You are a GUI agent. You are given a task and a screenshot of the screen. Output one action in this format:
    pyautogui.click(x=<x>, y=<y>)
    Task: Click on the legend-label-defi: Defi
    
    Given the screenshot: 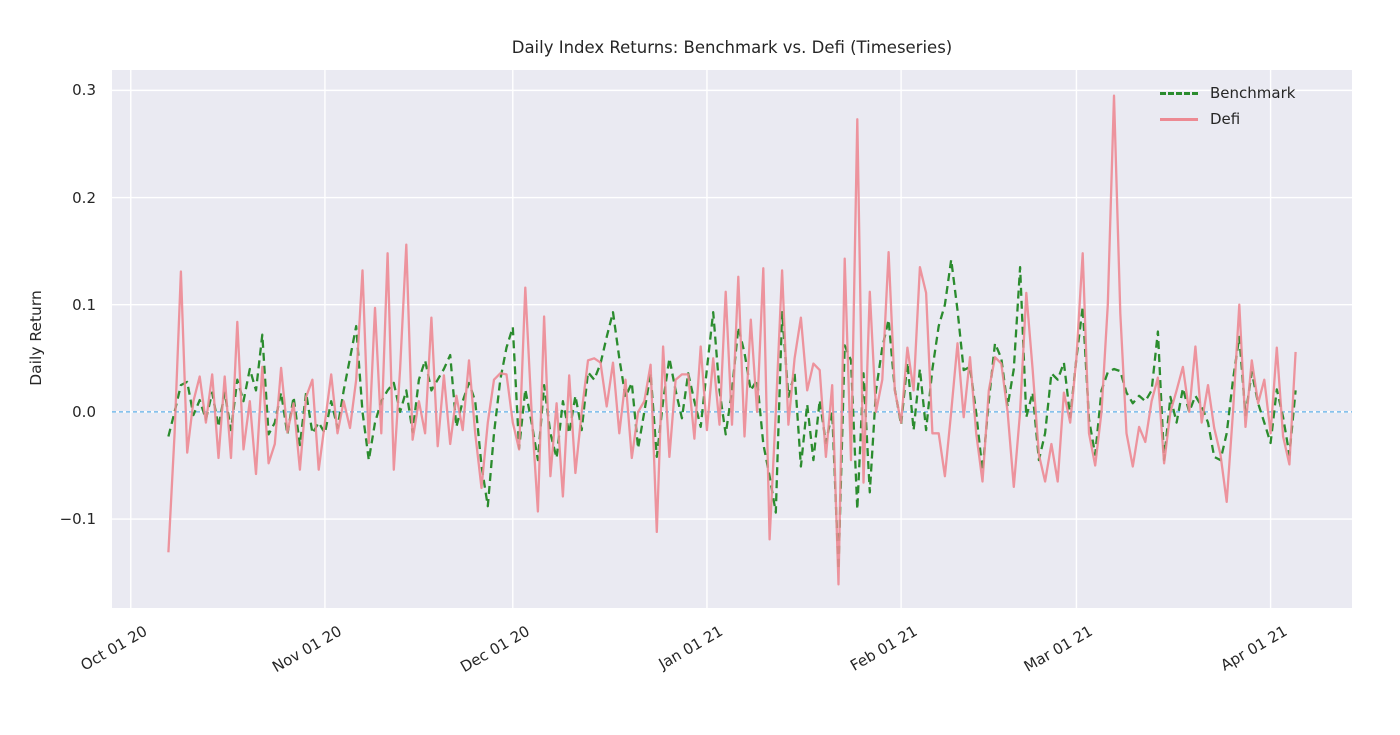 What is the action you would take?
    pyautogui.click(x=1225, y=119)
    